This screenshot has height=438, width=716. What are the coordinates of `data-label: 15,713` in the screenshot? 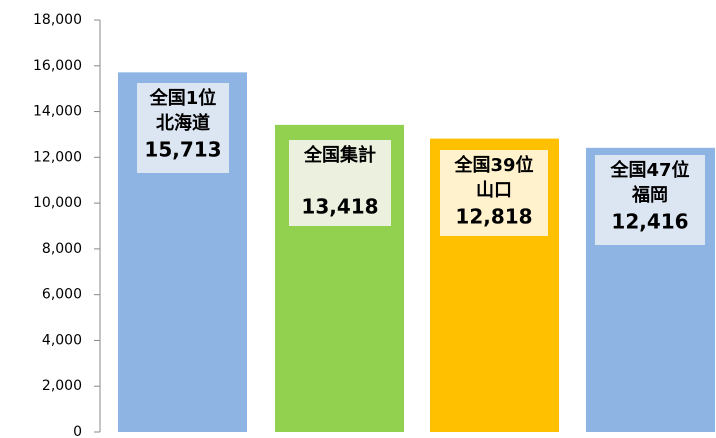 It's located at (182, 150).